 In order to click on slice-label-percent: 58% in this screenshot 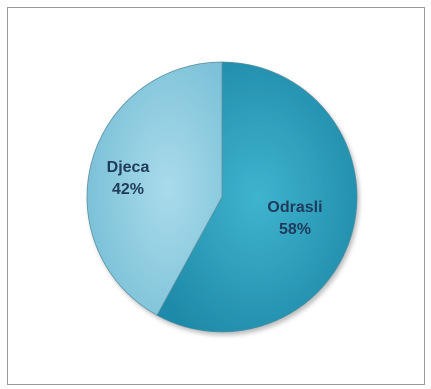, I will do `click(295, 229)`.